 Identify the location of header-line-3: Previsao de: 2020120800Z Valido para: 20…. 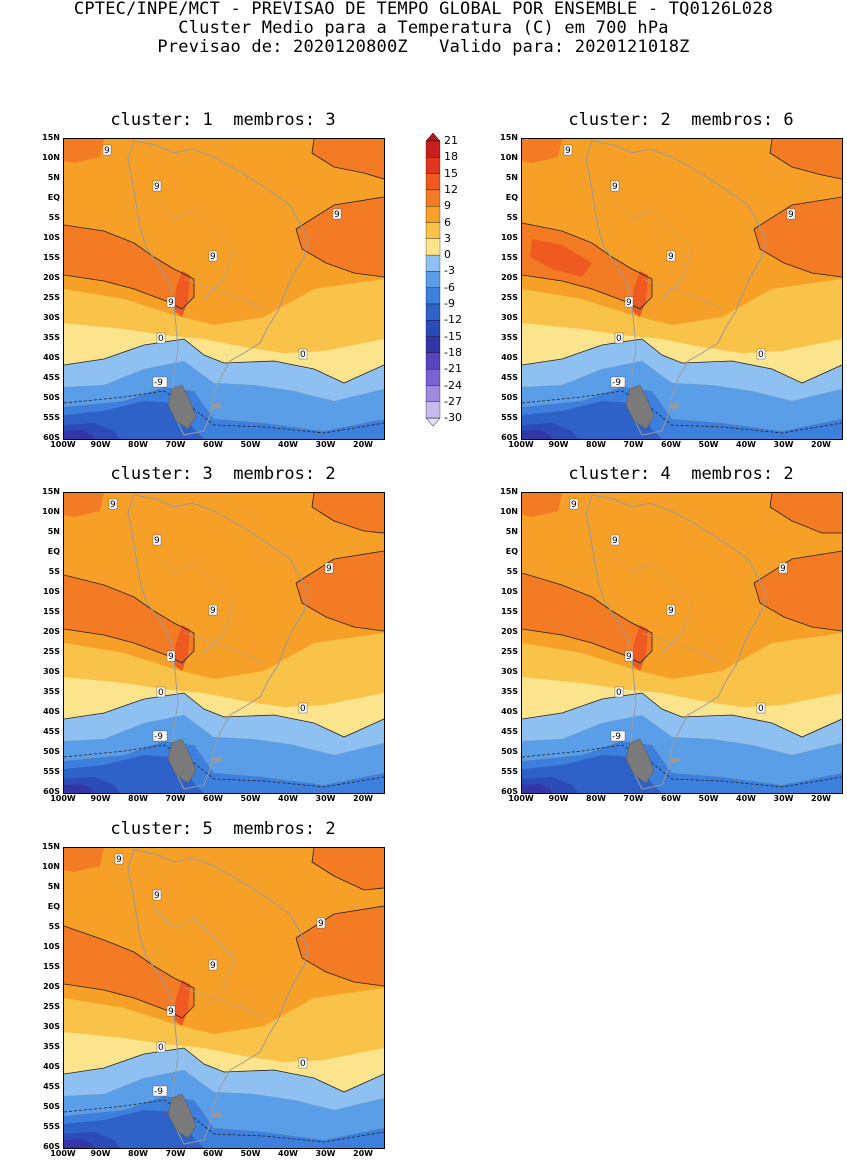
(423, 47).